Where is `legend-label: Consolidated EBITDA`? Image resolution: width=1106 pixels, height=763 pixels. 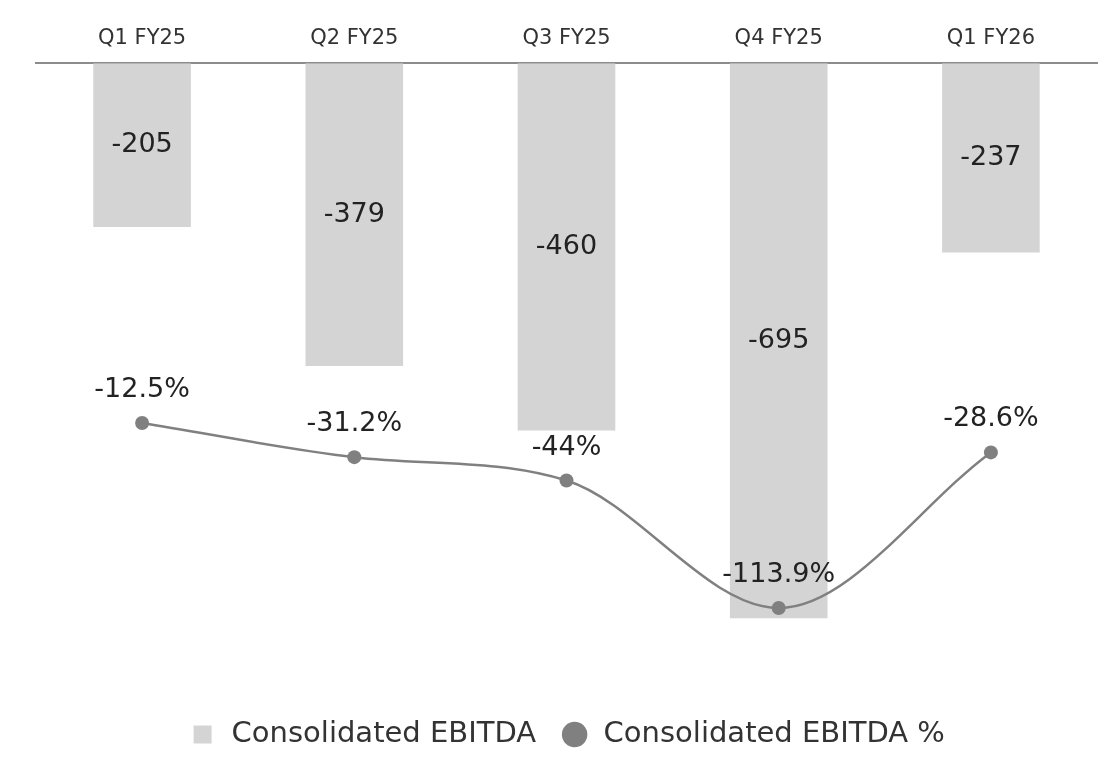 legend-label: Consolidated EBITDA is located at coordinates (384, 732).